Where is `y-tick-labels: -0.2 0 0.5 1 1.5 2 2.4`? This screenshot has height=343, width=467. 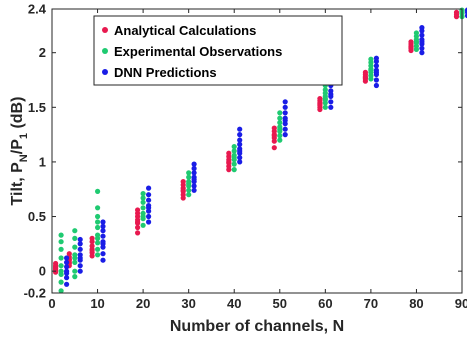
y-tick-labels: -0.2 0 0.5 1 1.5 2 2.4 is located at coordinates (35, 151).